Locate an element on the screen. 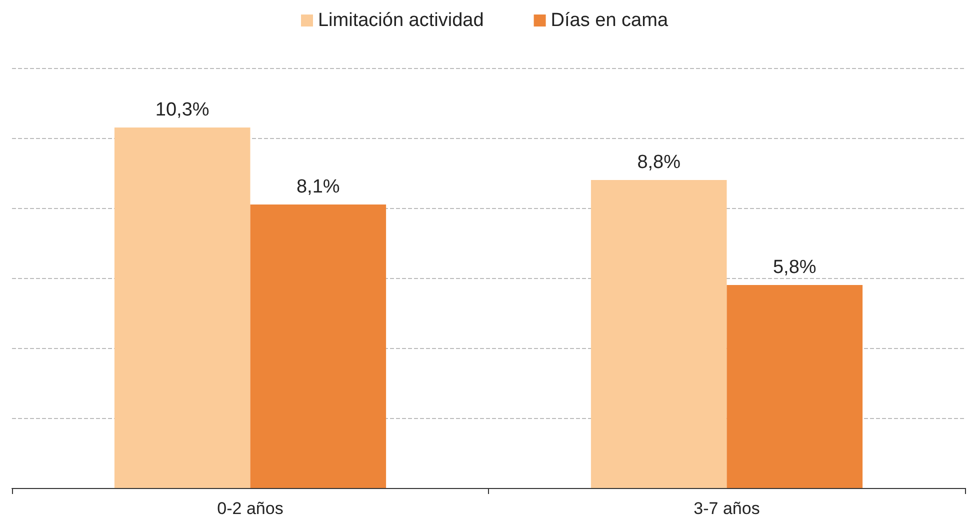 The image size is (969, 521). legend-label: Limitación actividad is located at coordinates (401, 20).